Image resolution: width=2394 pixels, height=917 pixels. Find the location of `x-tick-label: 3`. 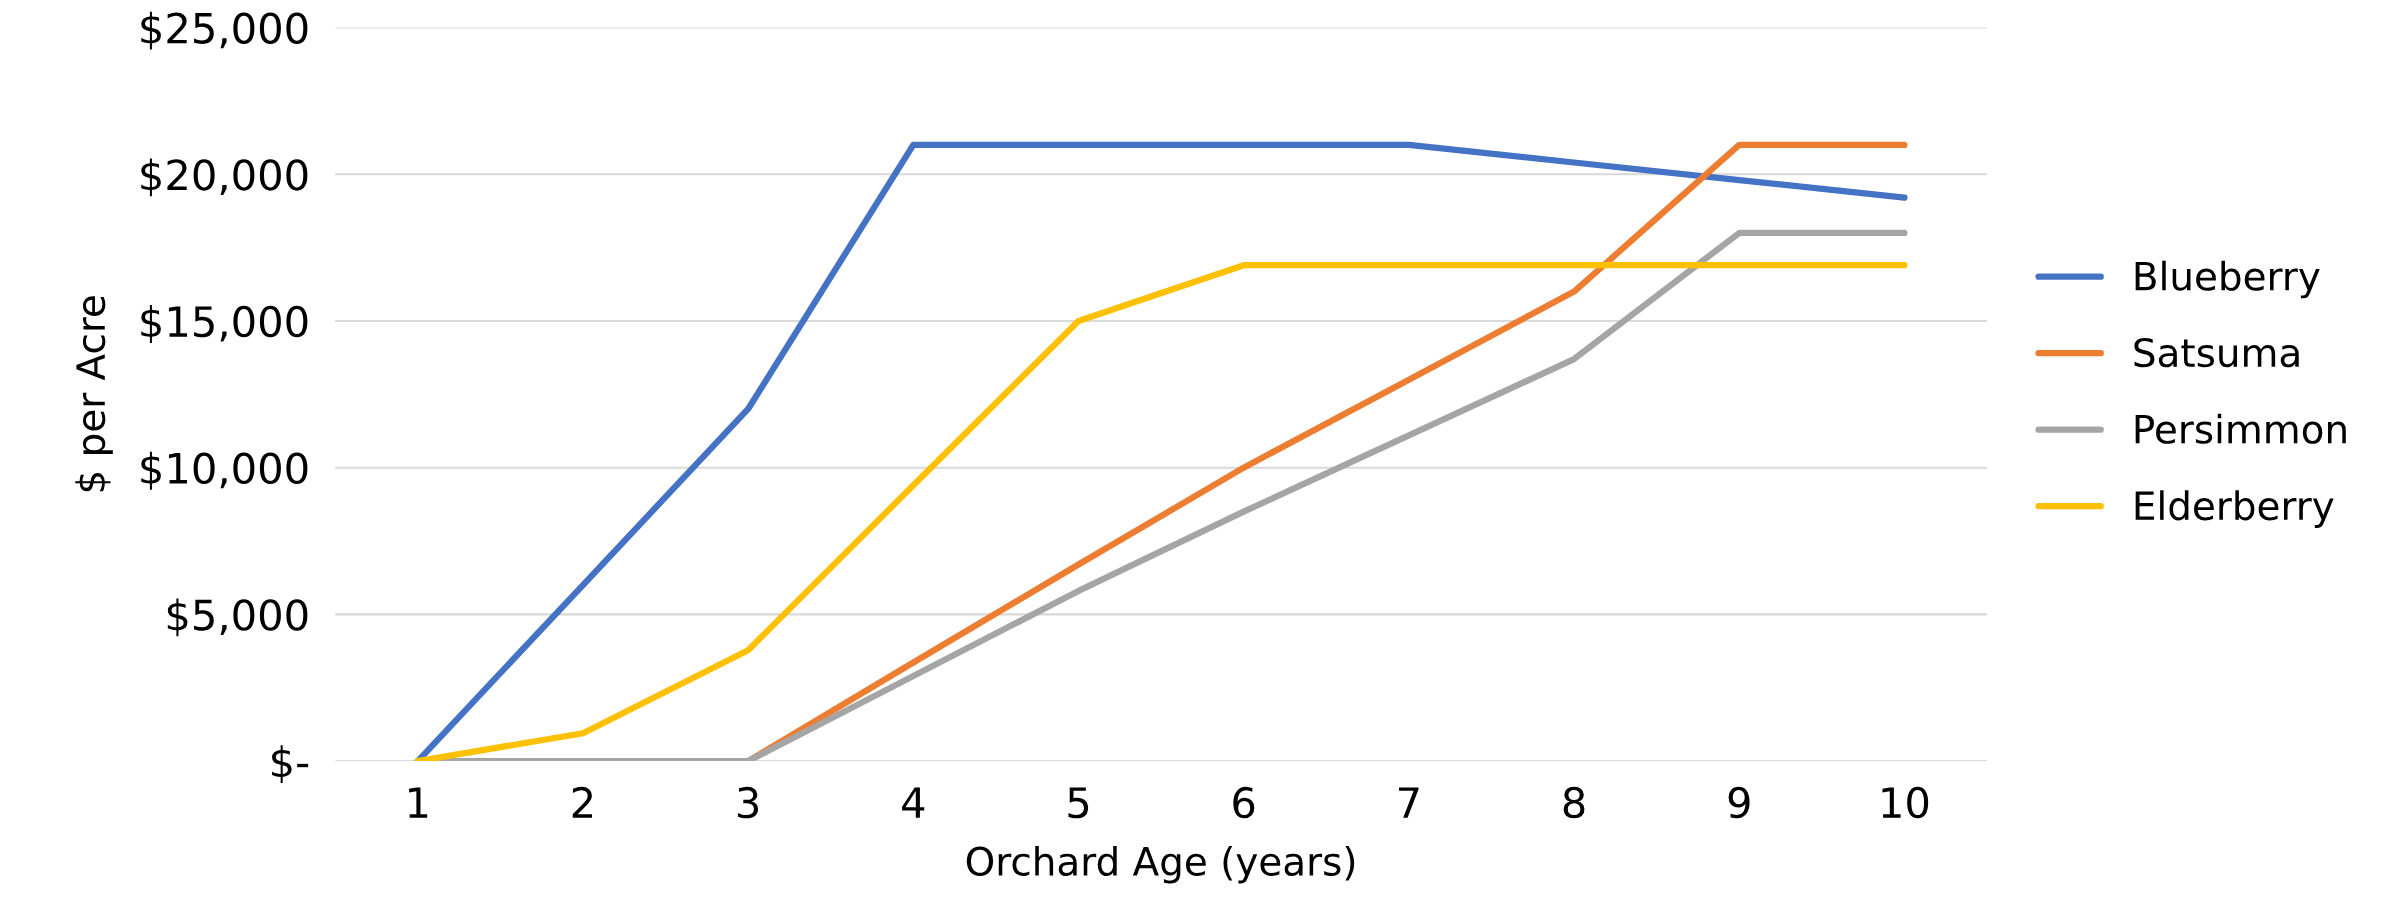

x-tick-label: 3 is located at coordinates (748, 802).